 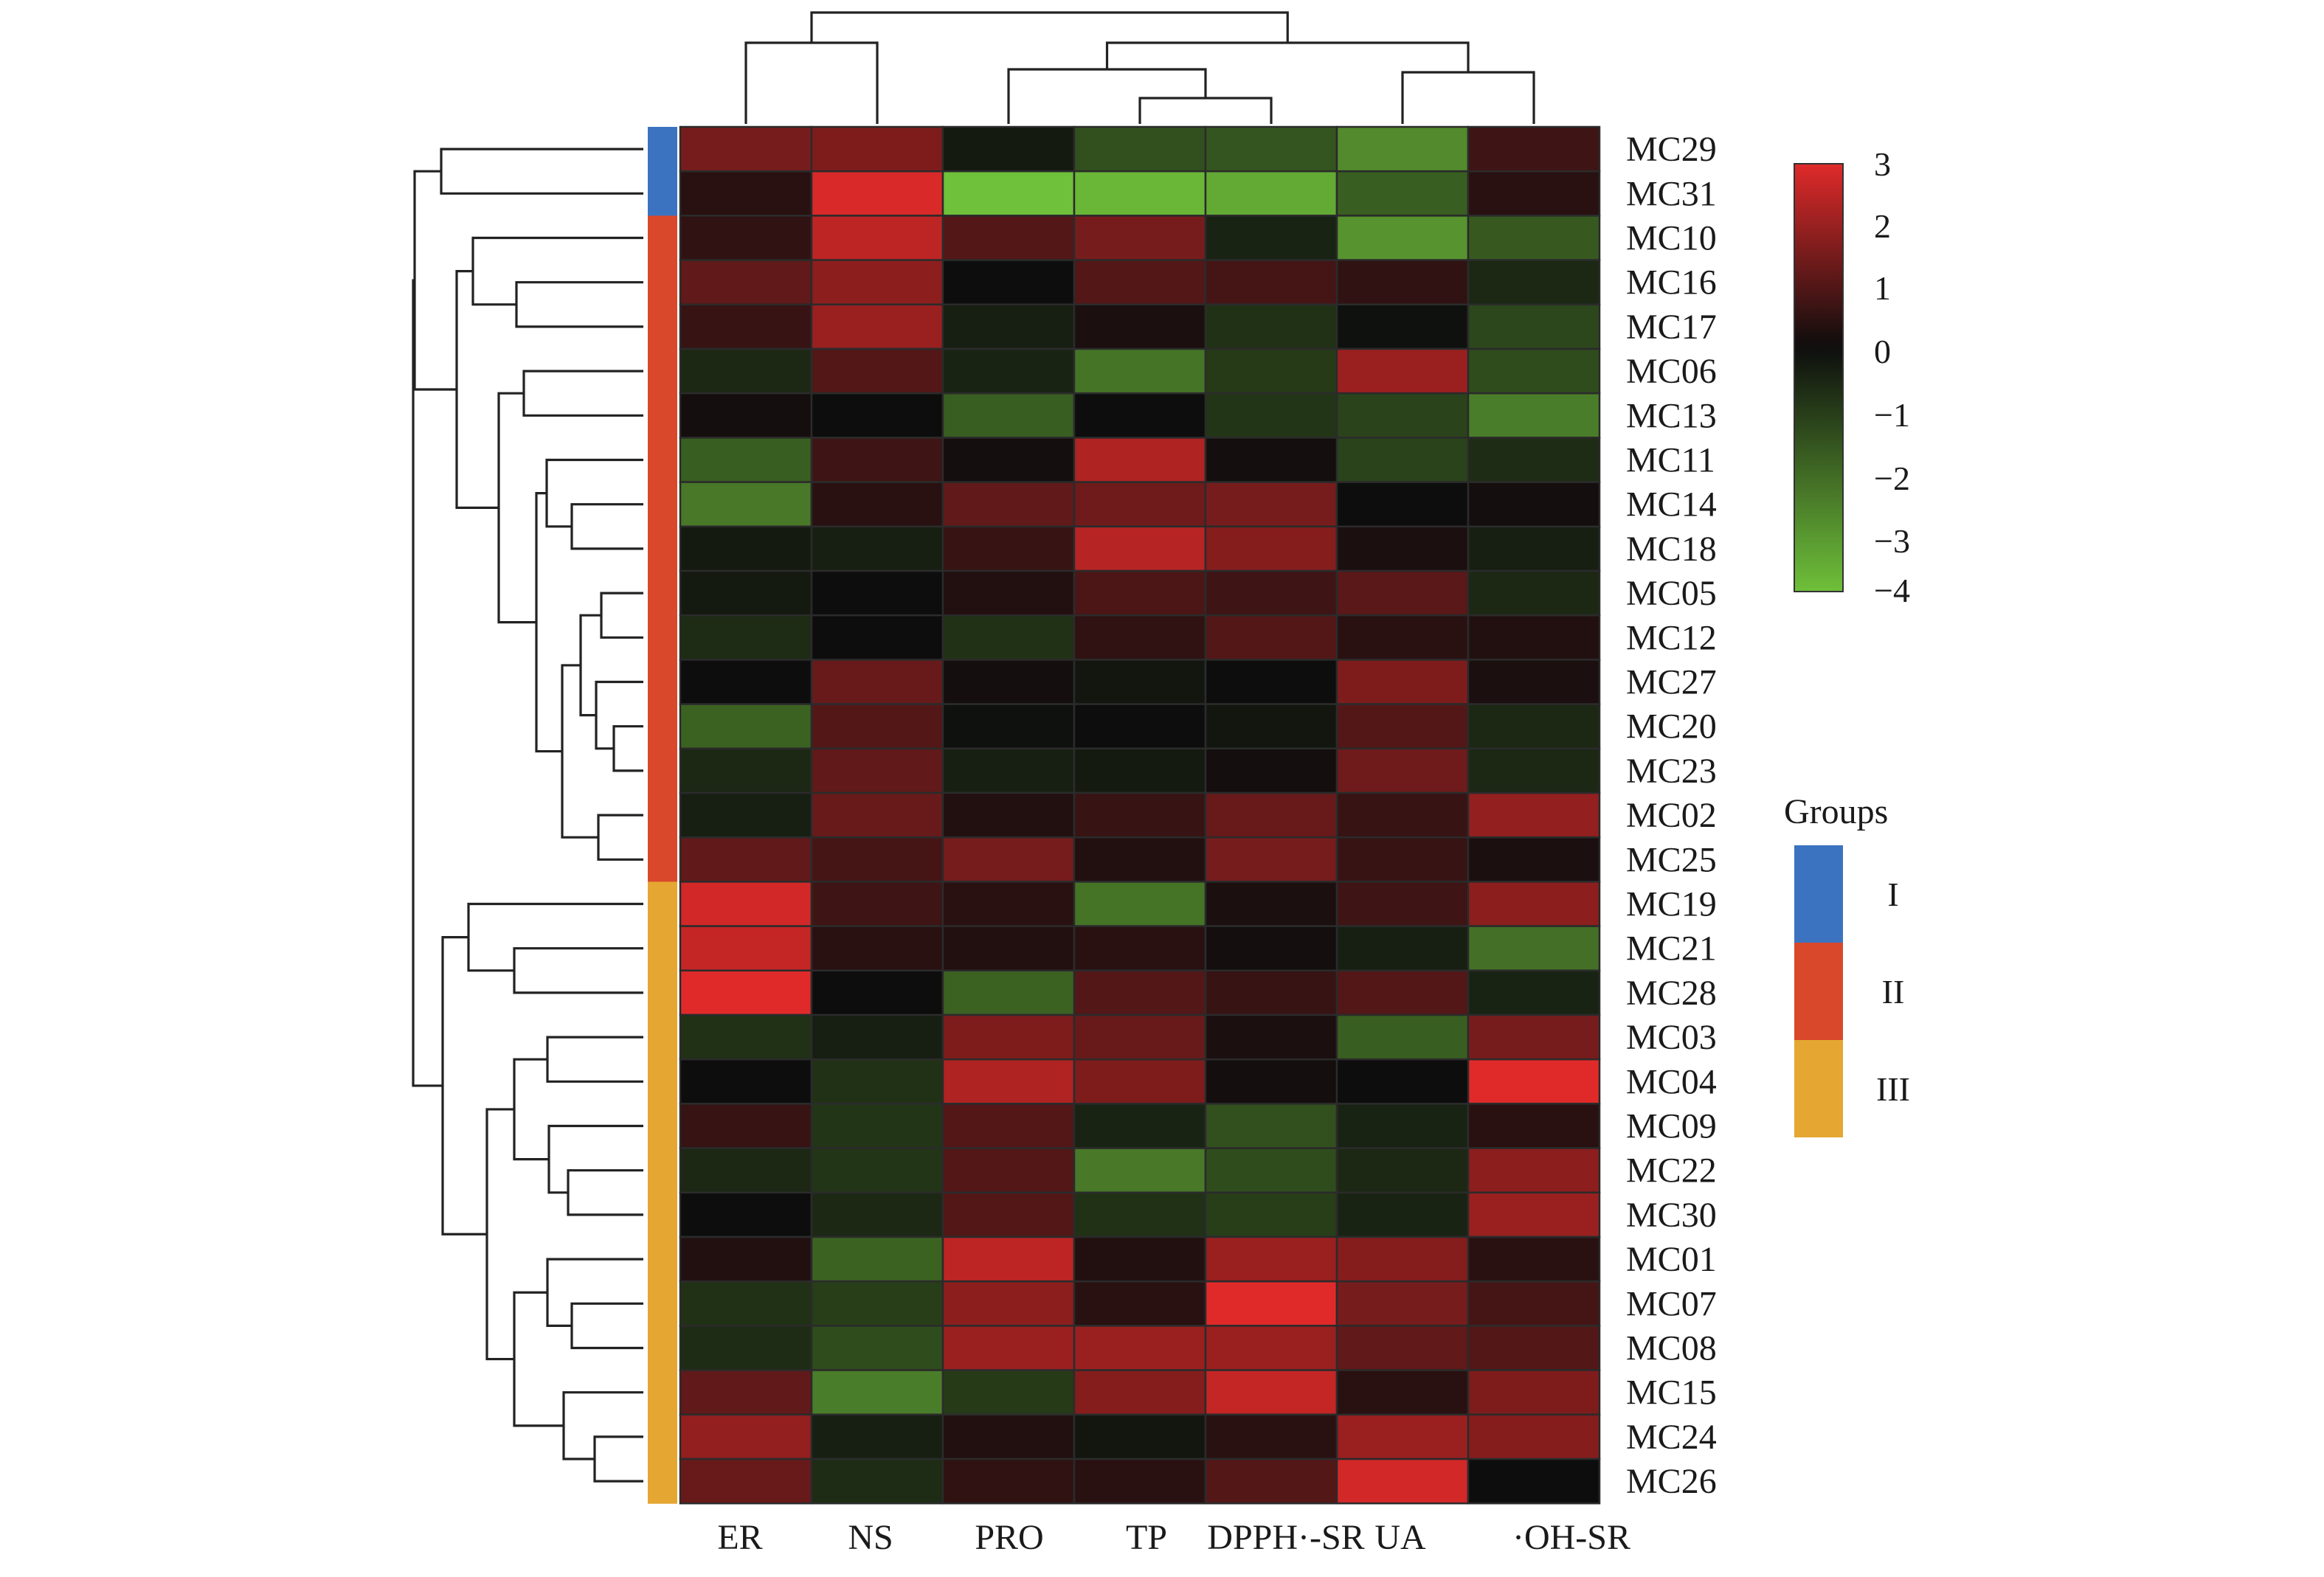 What do you see at coordinates (1671, 504) in the screenshot?
I see `row-label: MC14` at bounding box center [1671, 504].